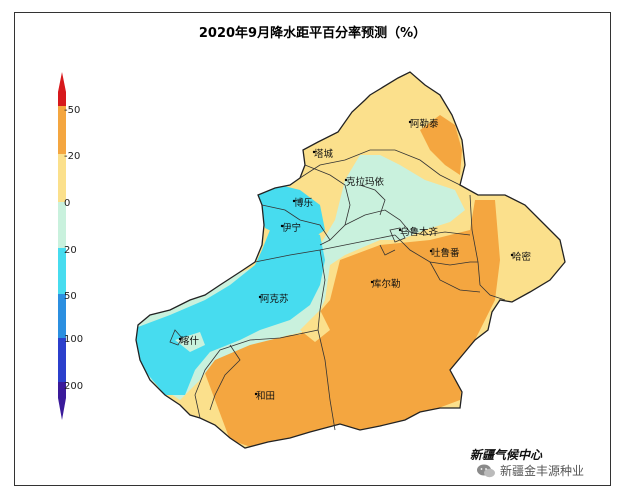 The image size is (625, 500). What do you see at coordinates (291, 228) in the screenshot?
I see `city-label-yining: 伊宁` at bounding box center [291, 228].